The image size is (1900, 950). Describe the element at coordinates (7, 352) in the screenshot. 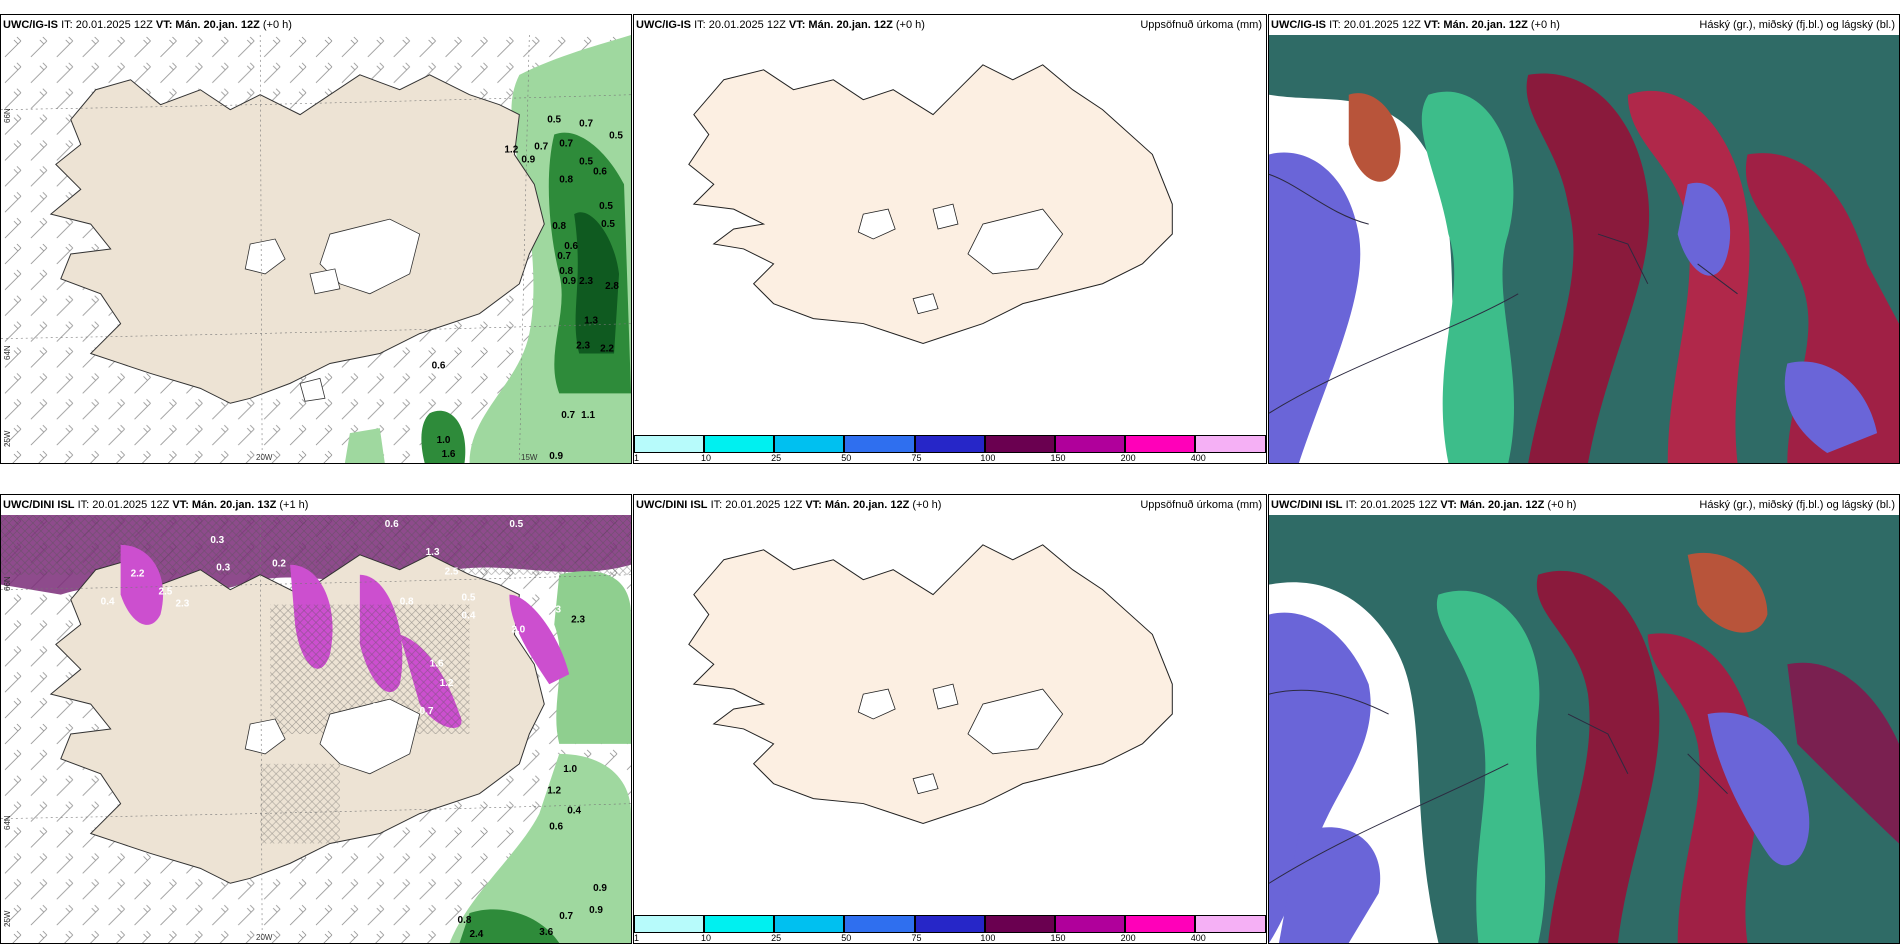

I see `lat-label-64n: 64N` at that location.